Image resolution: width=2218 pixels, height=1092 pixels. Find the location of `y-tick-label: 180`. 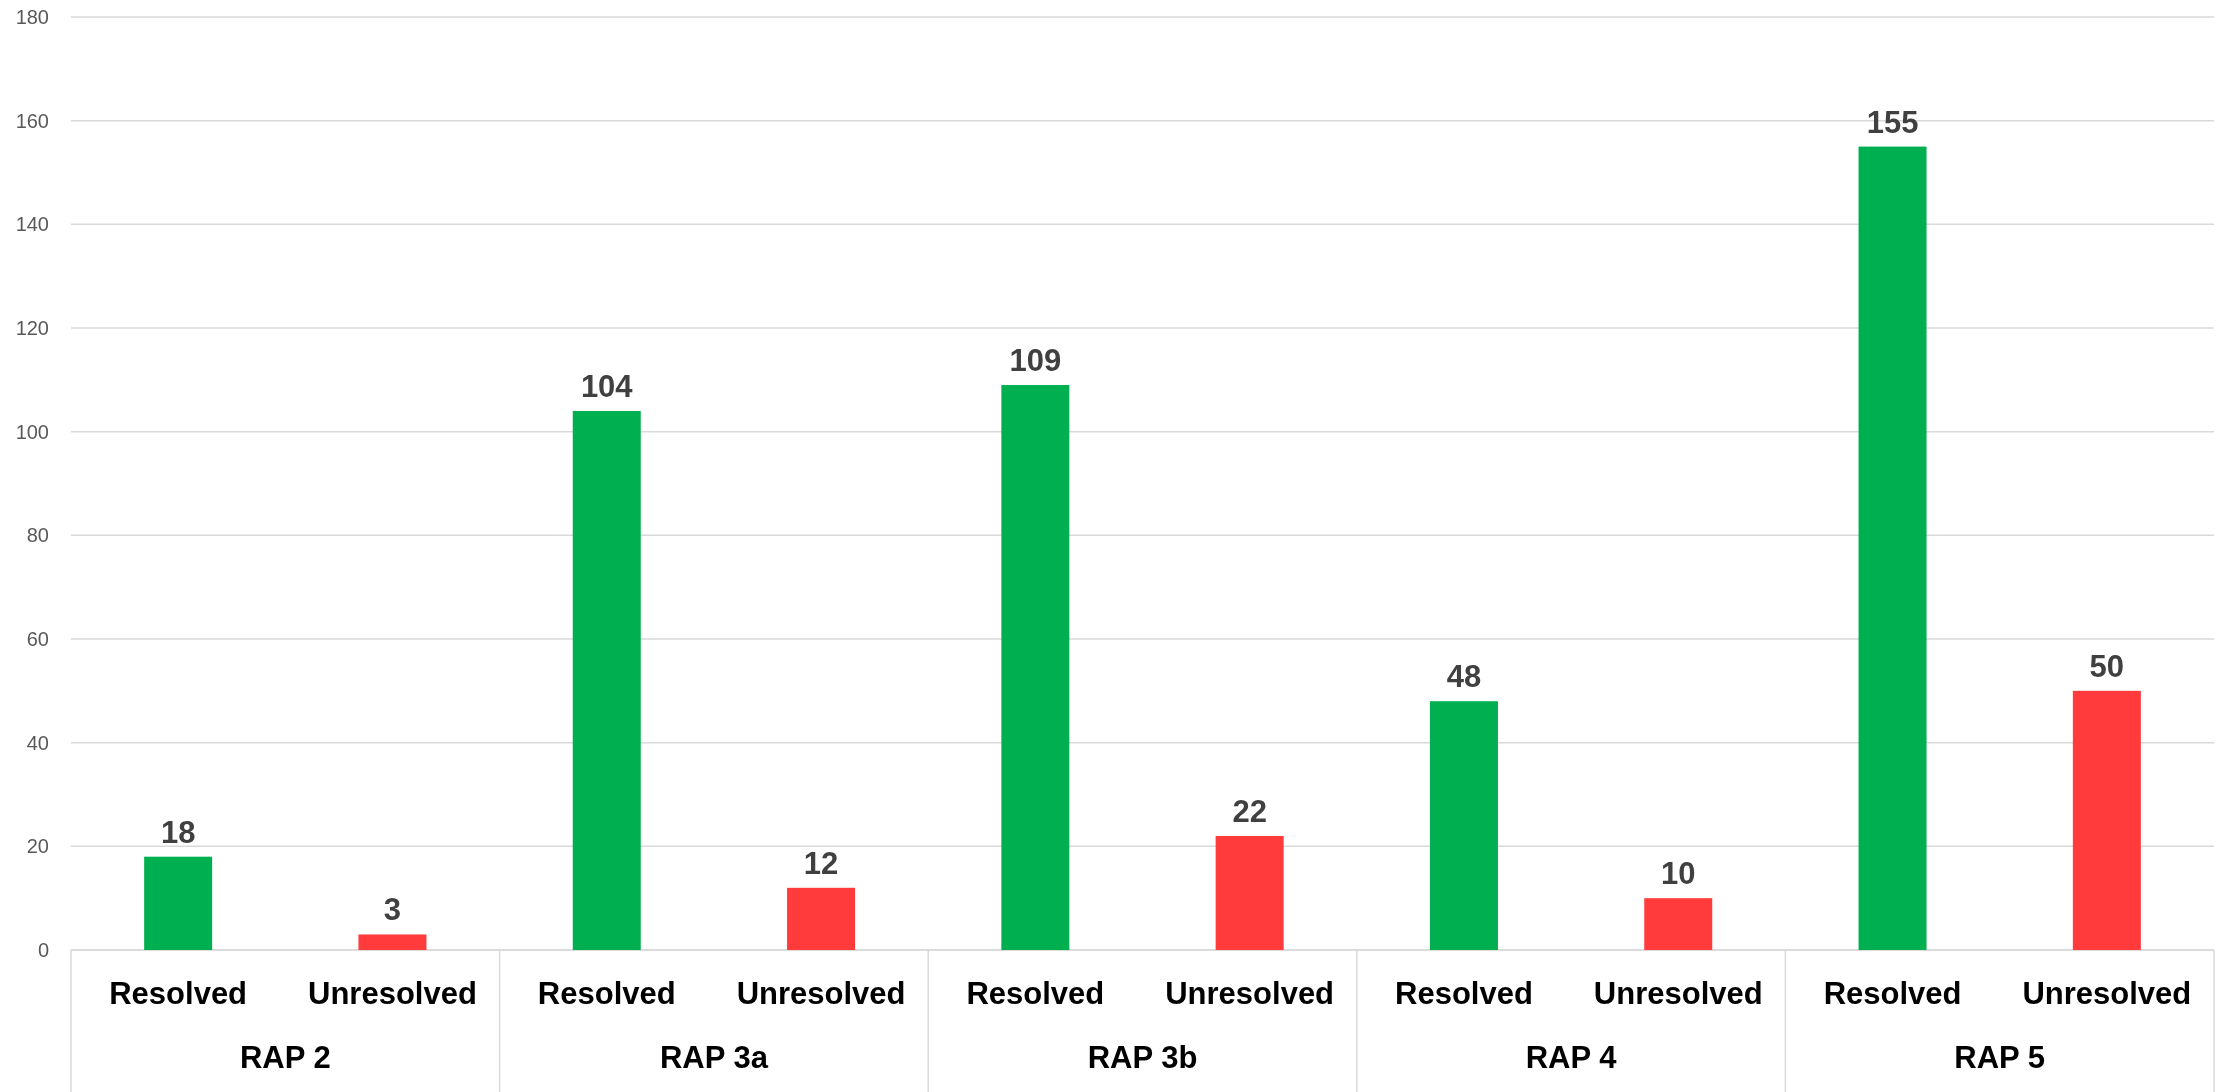

y-tick-label: 180 is located at coordinates (32, 17).